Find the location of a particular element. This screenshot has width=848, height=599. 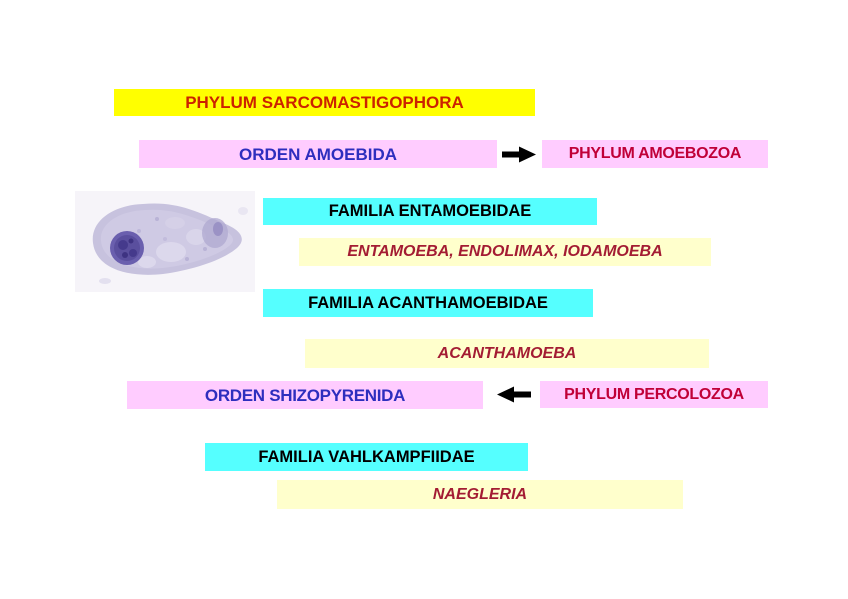

orden-shizopyrenida-box: ORDEN SHIZOPYRENIDA is located at coordinates (305, 395).